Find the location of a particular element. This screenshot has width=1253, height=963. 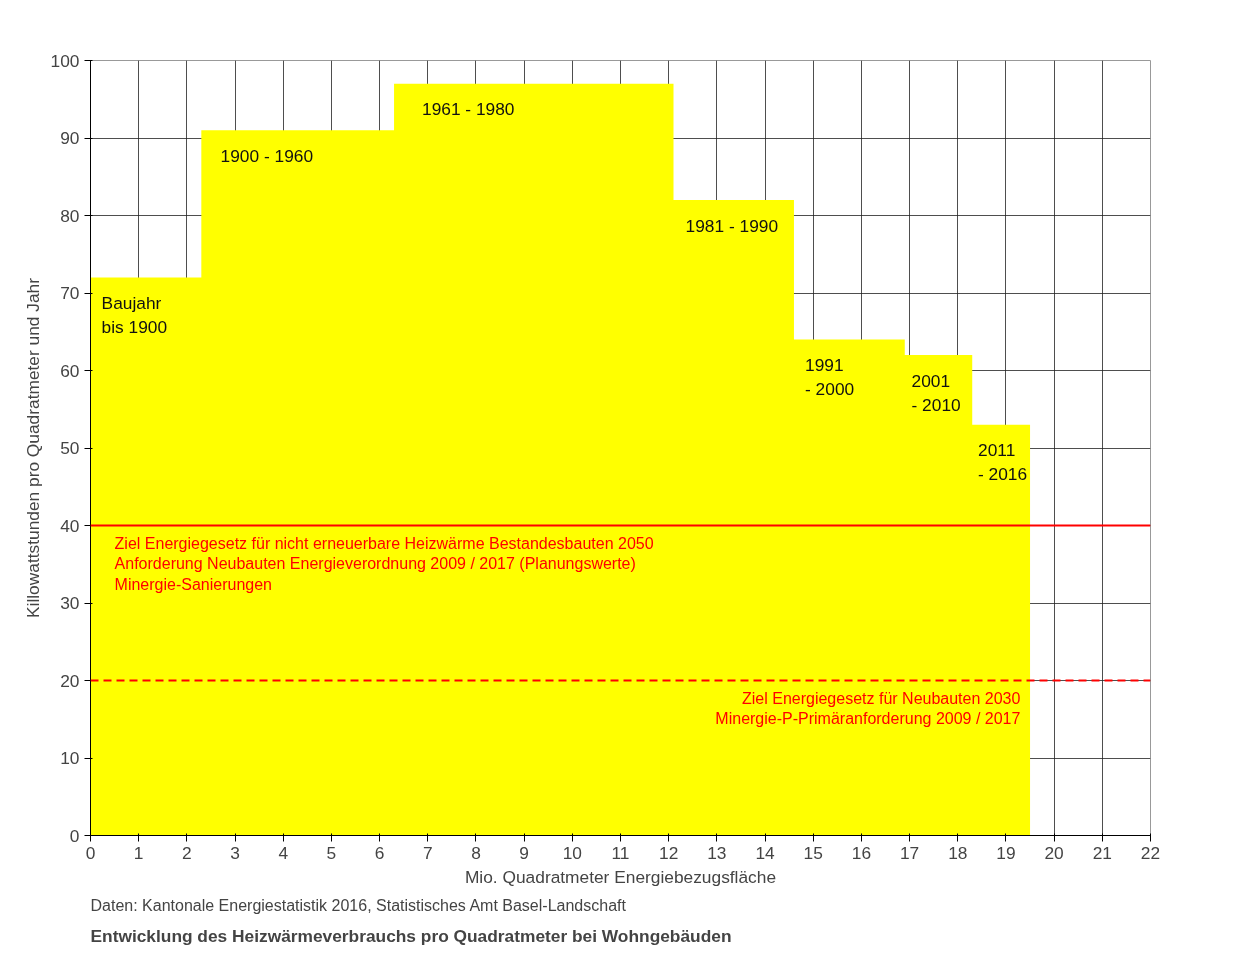

annotation: 2011 - 2016 is located at coordinates (1003, 462).